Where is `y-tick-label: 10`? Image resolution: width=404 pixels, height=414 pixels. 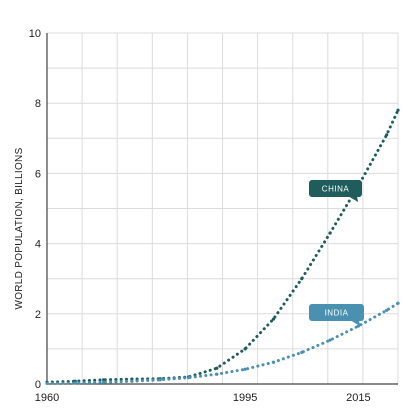
y-tick-label: 10 is located at coordinates (35, 34).